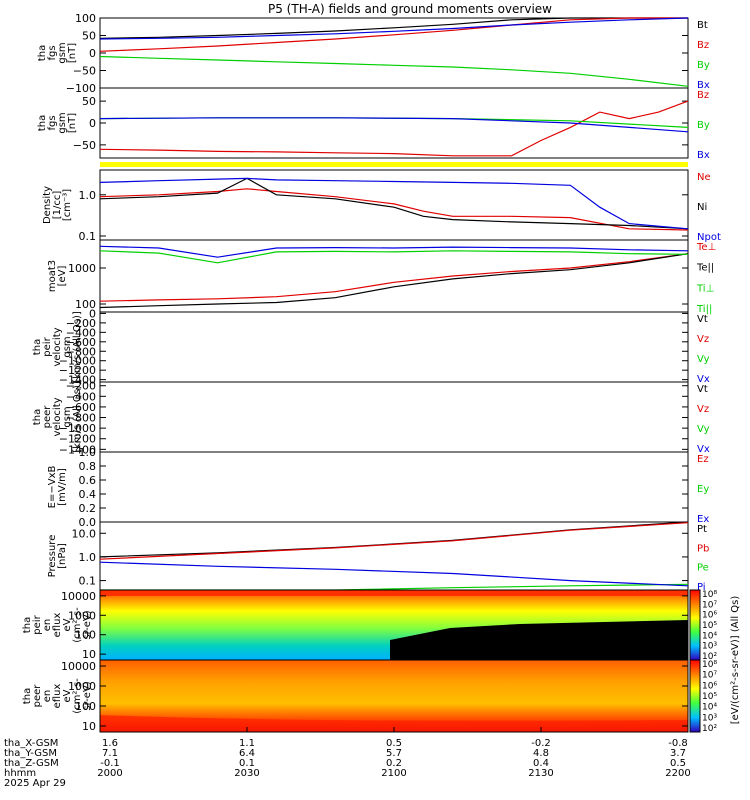 The image size is (750, 800). What do you see at coordinates (709, 626) in the screenshot?
I see `colorbar-tick-label: 10⁵` at bounding box center [709, 626].